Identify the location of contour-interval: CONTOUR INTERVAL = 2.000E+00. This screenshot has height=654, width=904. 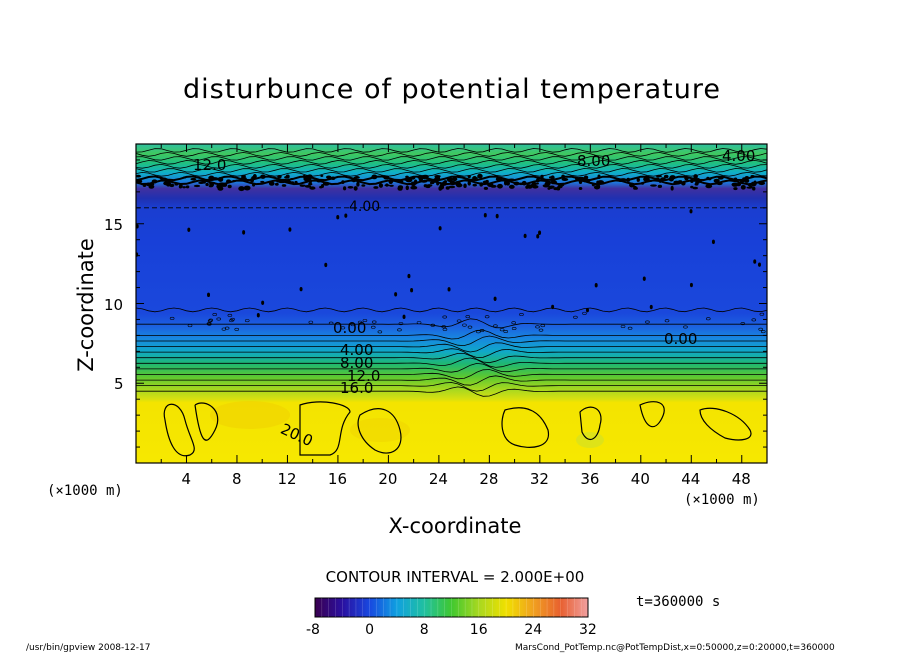
(455, 577).